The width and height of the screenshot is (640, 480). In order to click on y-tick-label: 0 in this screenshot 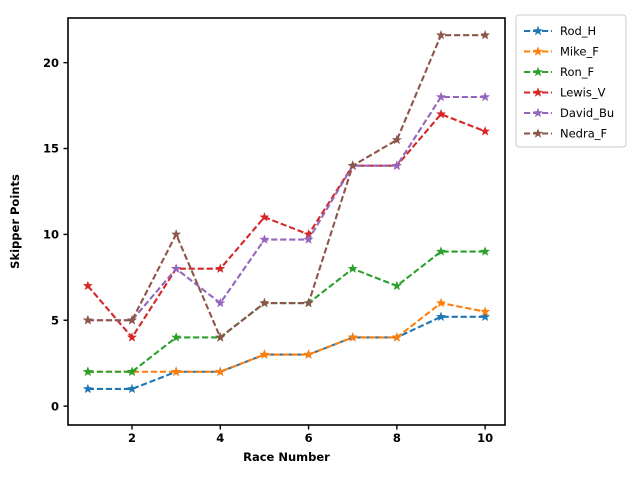, I will do `click(55, 406)`.